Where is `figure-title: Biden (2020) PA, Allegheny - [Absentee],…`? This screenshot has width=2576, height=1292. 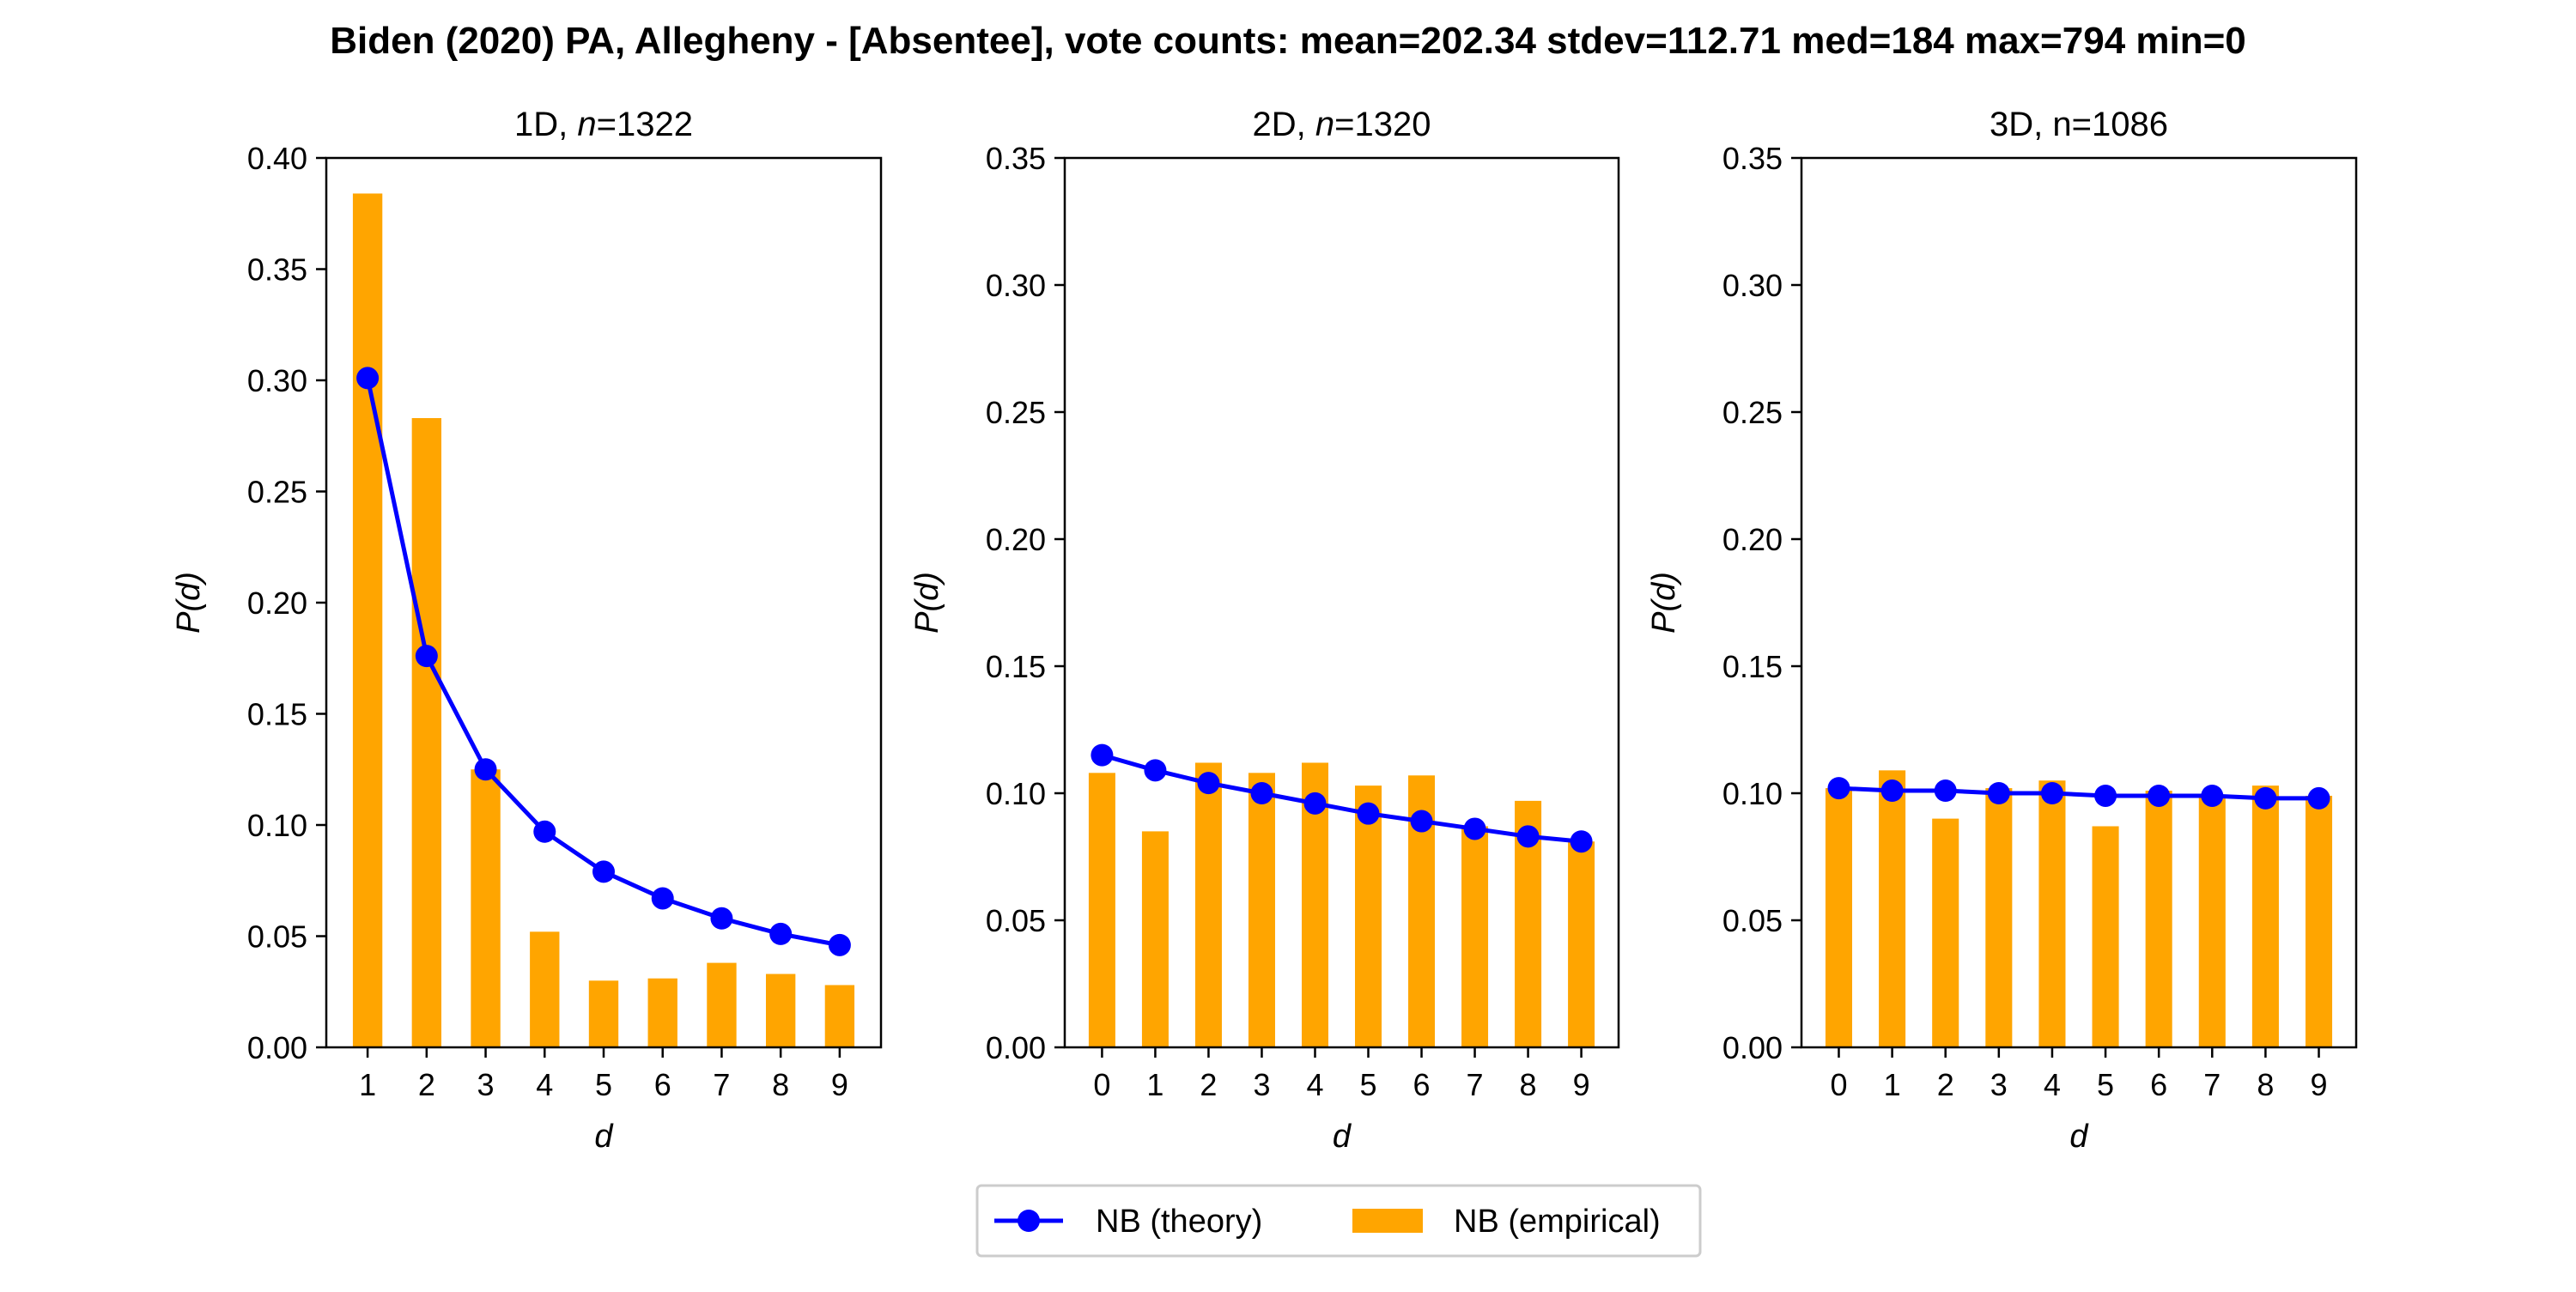 figure-title: Biden (2020) PA, Allegheny - [Absentee],… is located at coordinates (1288, 41).